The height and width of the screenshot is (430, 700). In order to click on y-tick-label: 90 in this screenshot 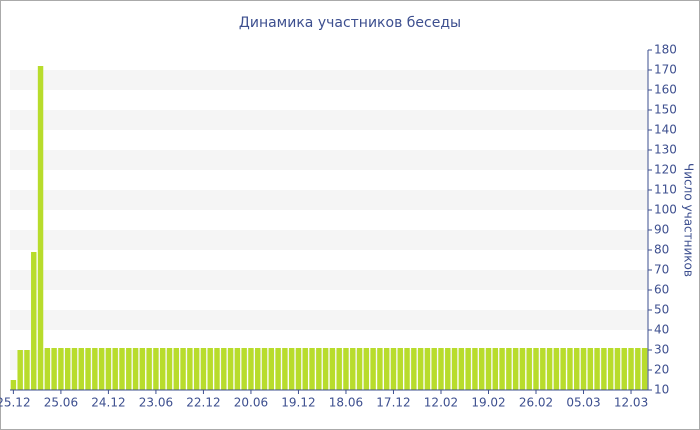, I will do `click(661, 230)`.